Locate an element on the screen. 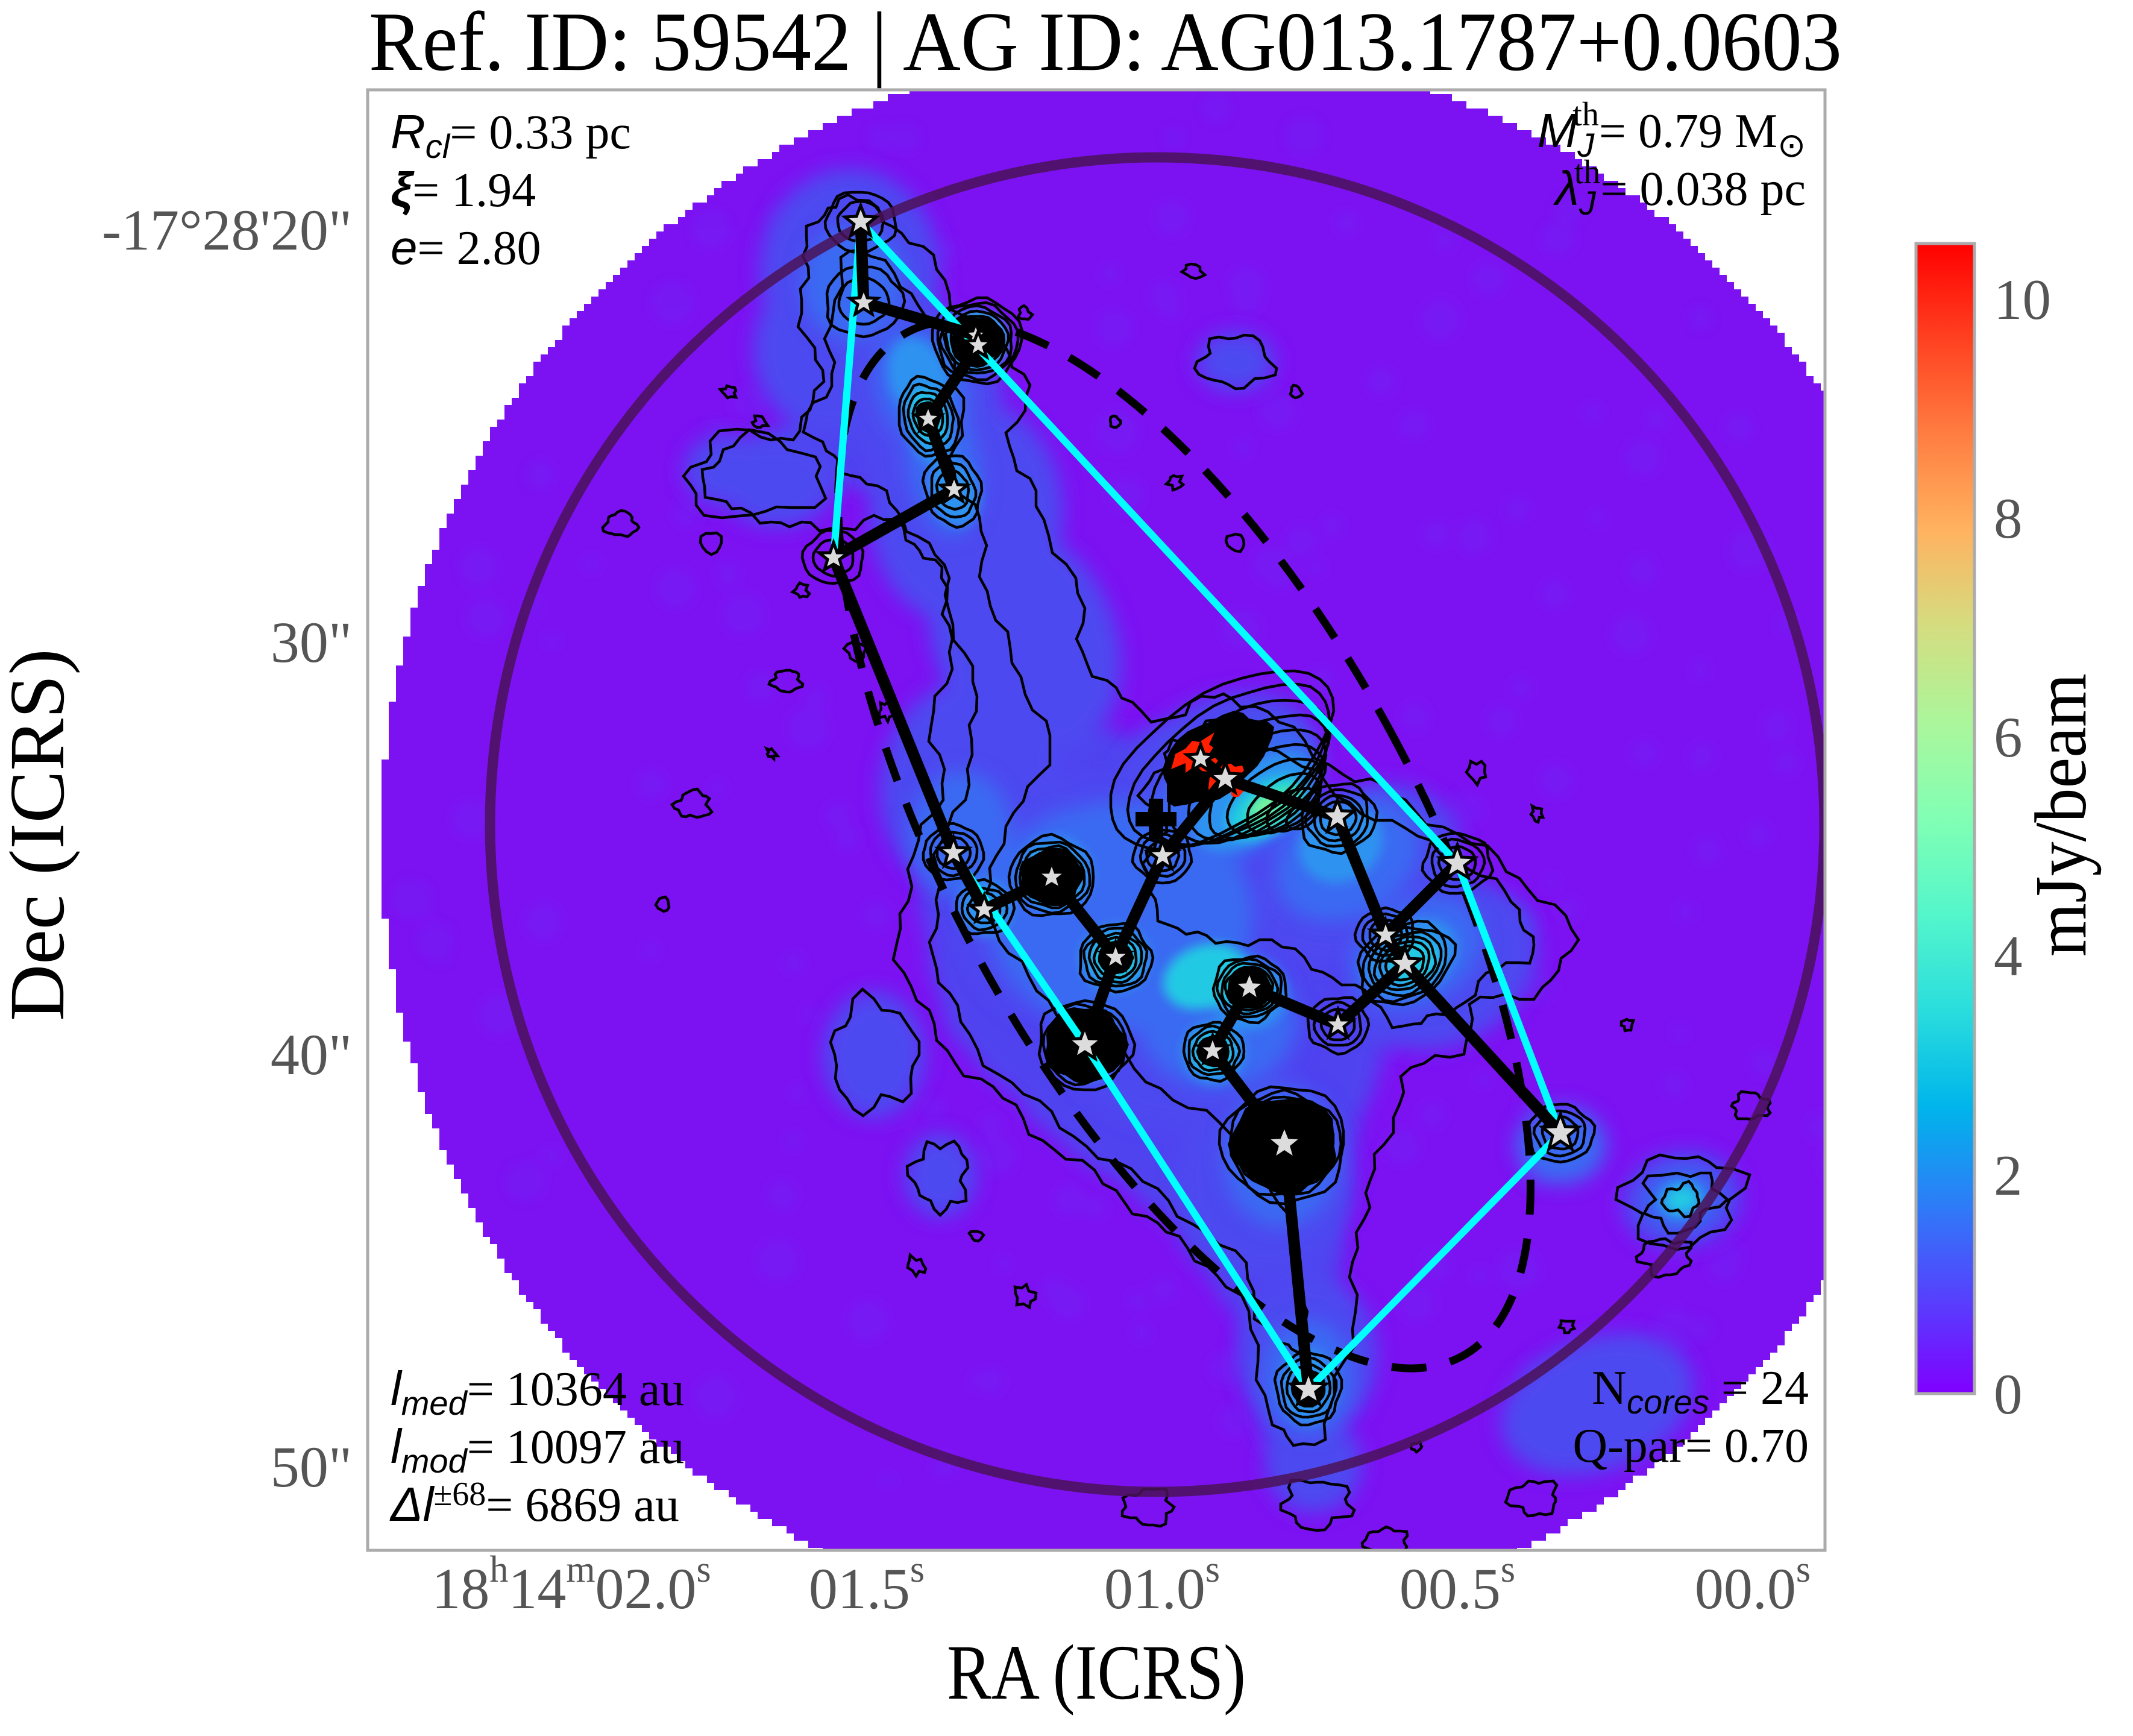 The height and width of the screenshot is (1736, 2133). svg-text: 40" is located at coordinates (311, 1054).